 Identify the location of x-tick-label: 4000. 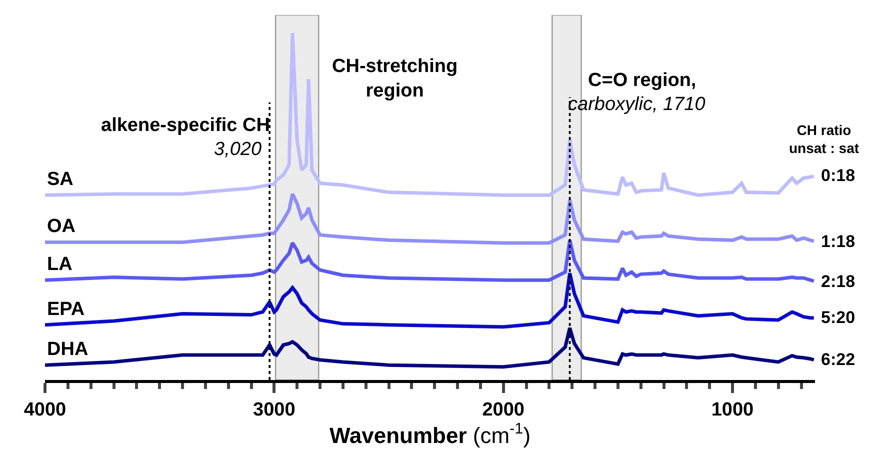
(45, 410).